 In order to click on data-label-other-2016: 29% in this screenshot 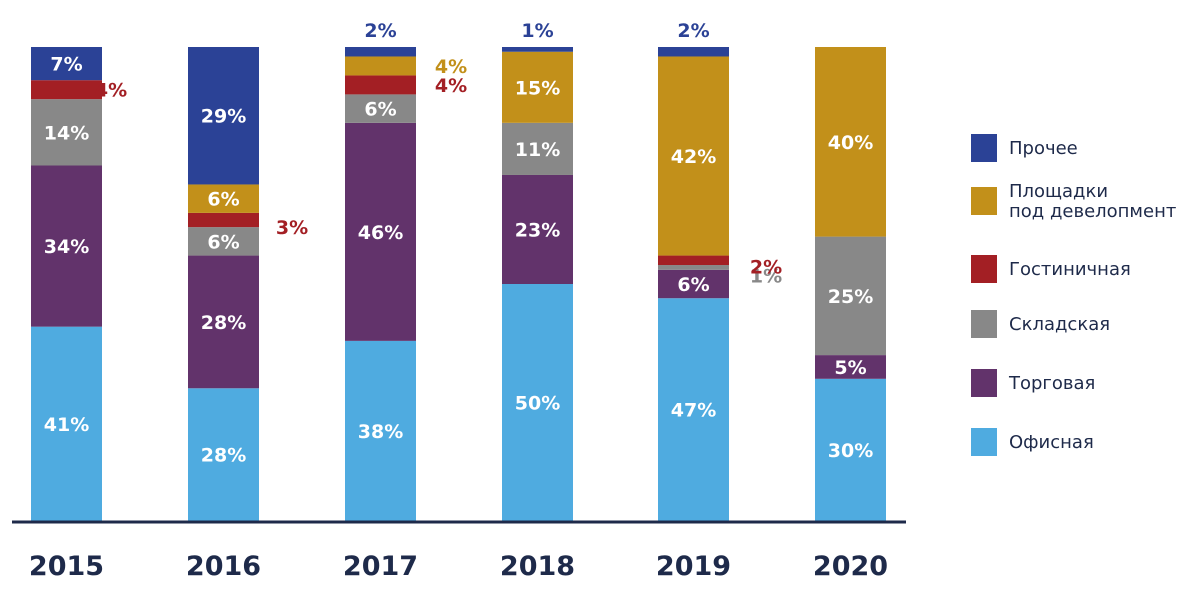, I will do `click(223, 117)`.